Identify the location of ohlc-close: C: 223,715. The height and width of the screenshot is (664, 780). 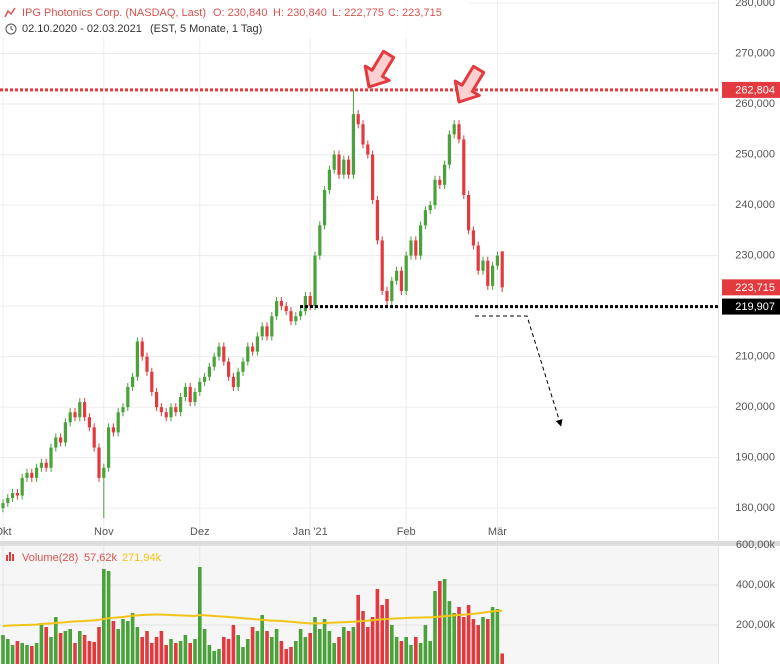
(415, 13).